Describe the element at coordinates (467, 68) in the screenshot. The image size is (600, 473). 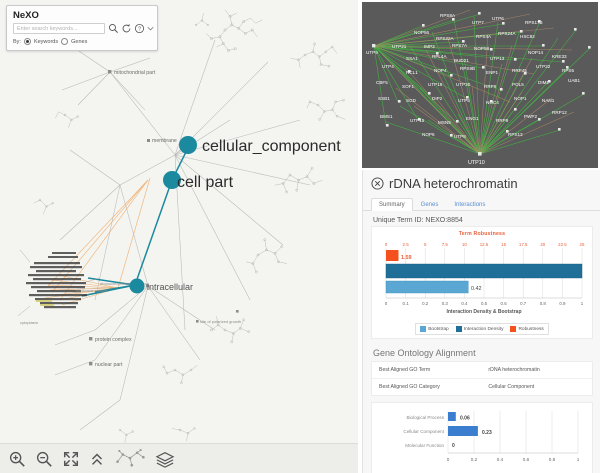
I see `gene-label: RPS9B` at that location.